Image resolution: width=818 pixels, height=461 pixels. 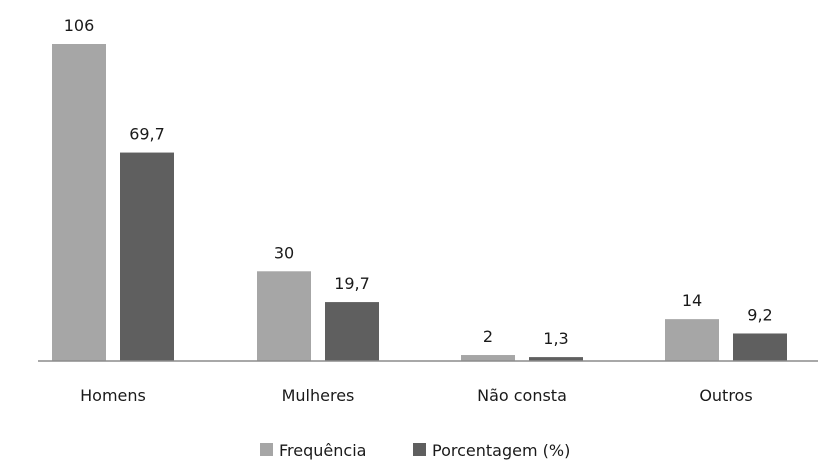 I want to click on x-tick-labels: Homens Mulheres Não consta Outros, so click(x=416, y=395).